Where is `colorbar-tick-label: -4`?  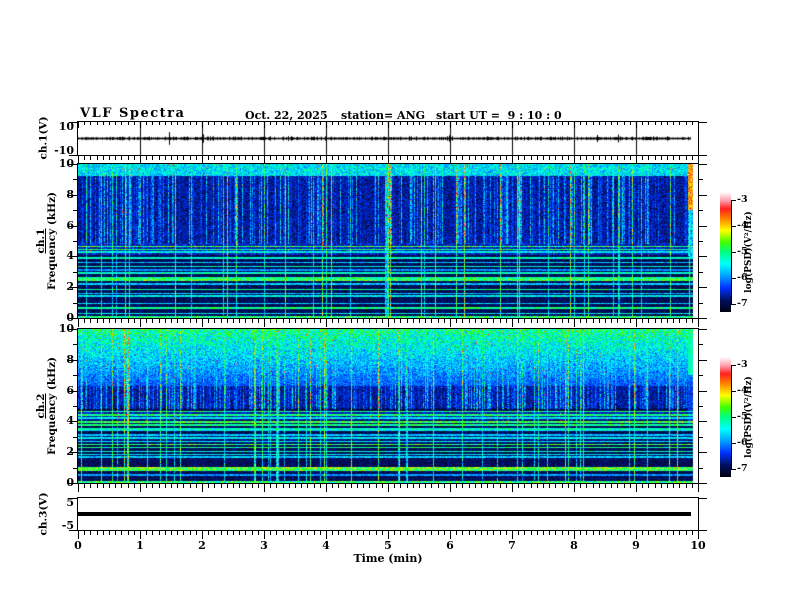
colorbar-tick-label: -4 is located at coordinates (742, 390).